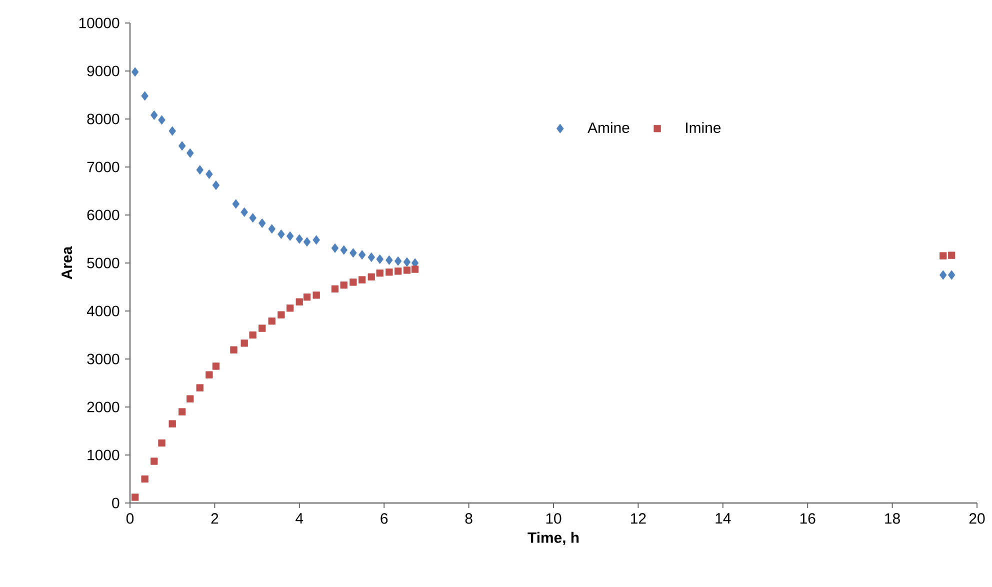 The image size is (992, 587). I want to click on y-tick-label: 10000, so click(99, 23).